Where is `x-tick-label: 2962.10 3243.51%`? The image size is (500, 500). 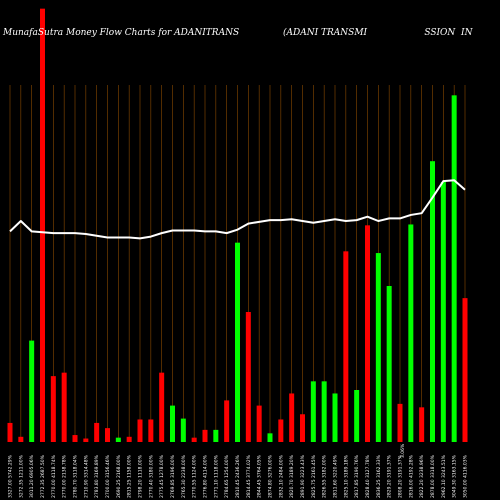 x-tick-label: 2962.10 3243.51% is located at coordinates (444, 476).